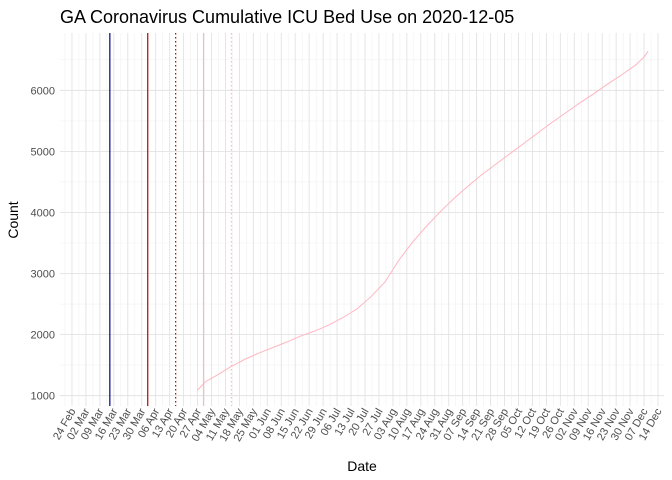 This screenshot has height=480, width=672. I want to click on reference-lines, so click(171, 219).